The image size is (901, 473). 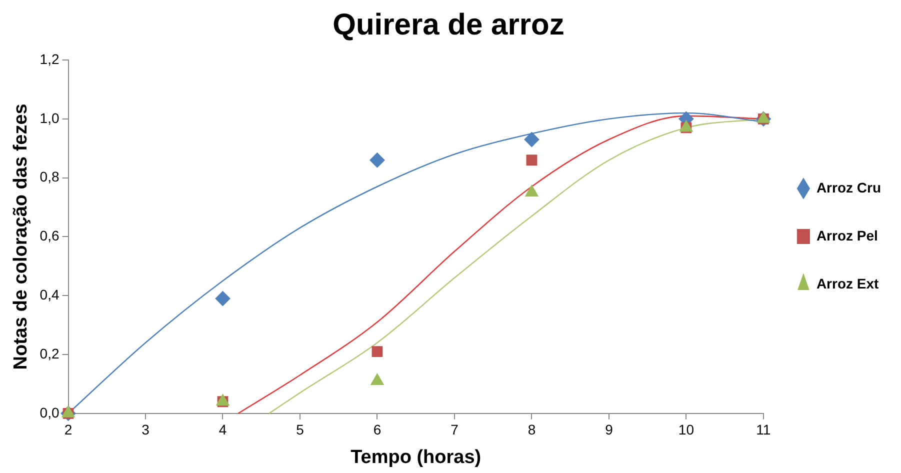 I want to click on y-tick-label: 0,6, so click(x=50, y=236).